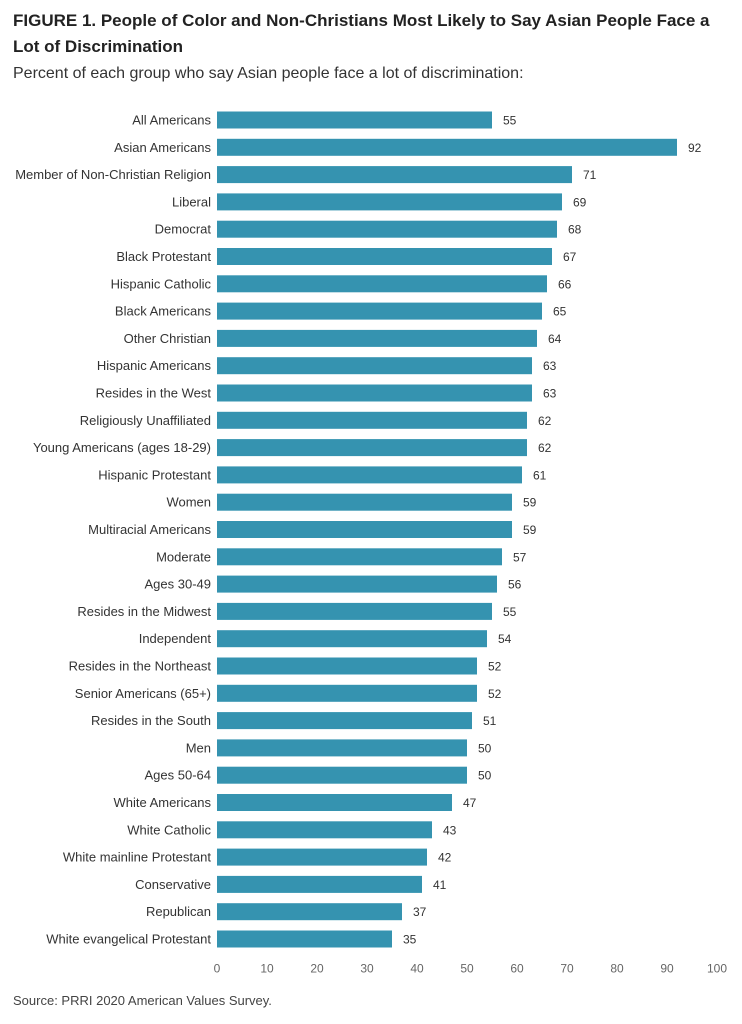 The width and height of the screenshot is (742, 1024). Describe the element at coordinates (163, 256) in the screenshot. I see `category-label: Black Protestant` at that location.